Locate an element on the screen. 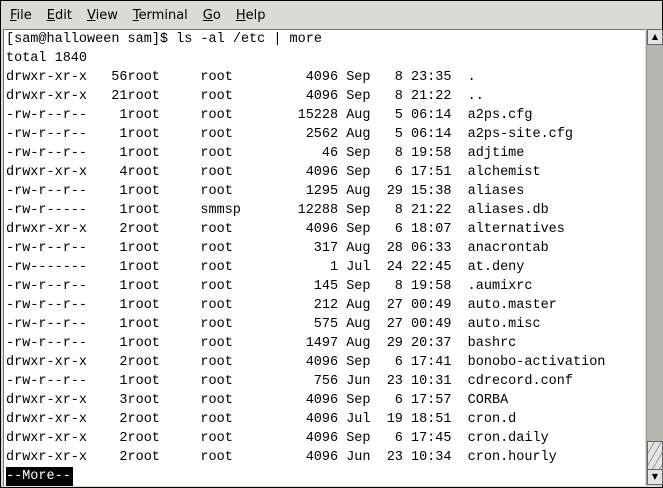  field-name: a2ps-site.cfg is located at coordinates (520, 134).